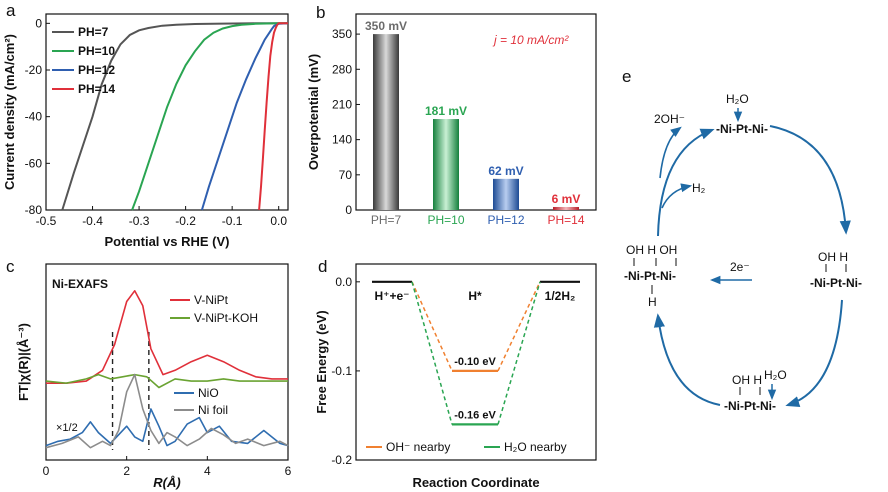  What do you see at coordinates (346, 175) in the screenshot?
I see `panel-b-y-tick-label: 70` at bounding box center [346, 175].